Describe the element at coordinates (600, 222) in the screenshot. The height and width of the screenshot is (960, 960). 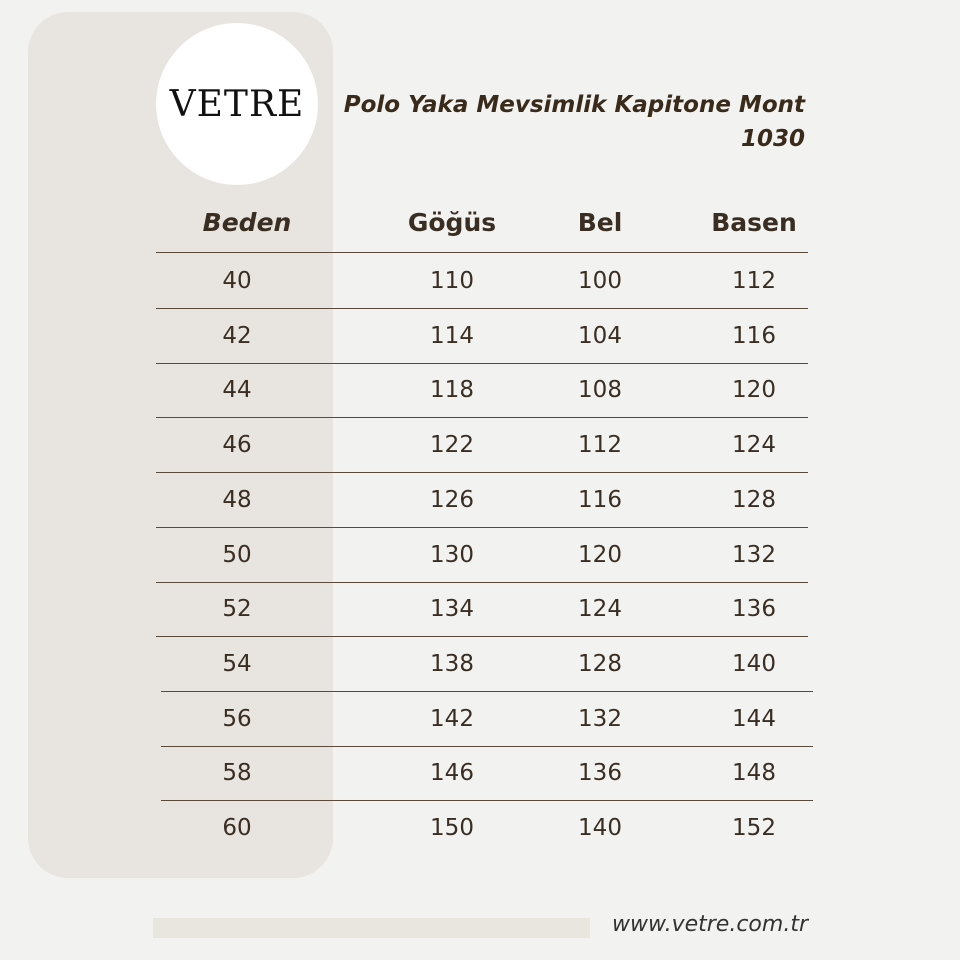
I see `column-header: Bel` at that location.